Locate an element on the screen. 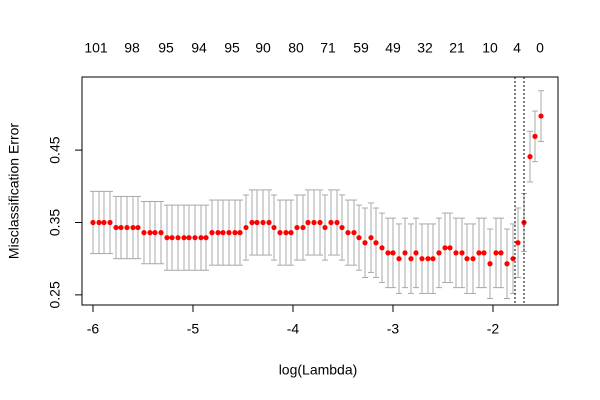 The image size is (600, 400). x-tick-label: -4 is located at coordinates (293, 329).